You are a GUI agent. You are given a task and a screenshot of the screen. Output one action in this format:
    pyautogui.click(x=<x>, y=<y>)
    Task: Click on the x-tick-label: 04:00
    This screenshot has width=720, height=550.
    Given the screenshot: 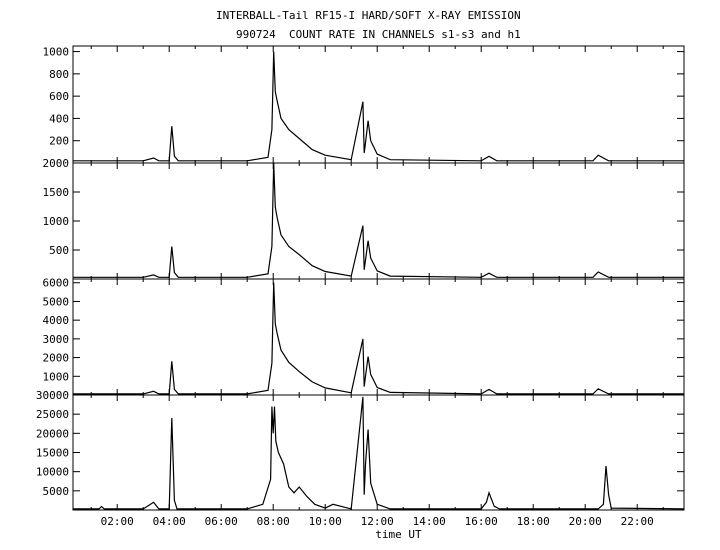 What is the action you would take?
    pyautogui.click(x=169, y=521)
    